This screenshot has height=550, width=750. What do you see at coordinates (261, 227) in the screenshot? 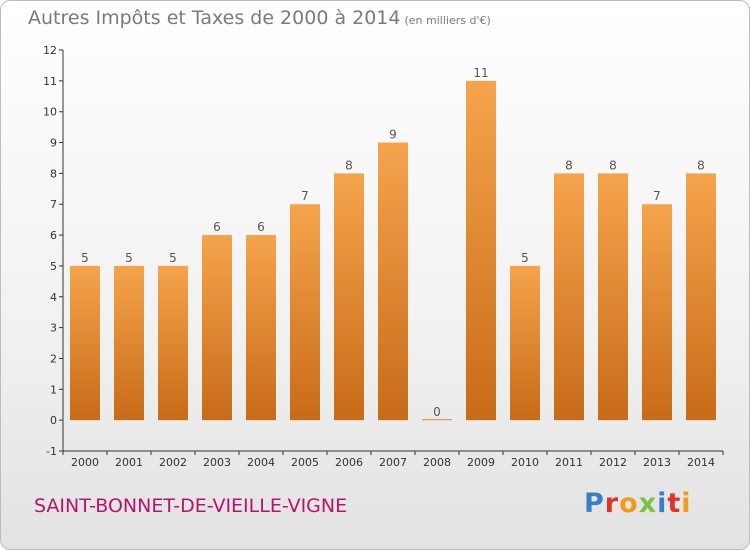
I see `data-label-2004: 6` at bounding box center [261, 227].